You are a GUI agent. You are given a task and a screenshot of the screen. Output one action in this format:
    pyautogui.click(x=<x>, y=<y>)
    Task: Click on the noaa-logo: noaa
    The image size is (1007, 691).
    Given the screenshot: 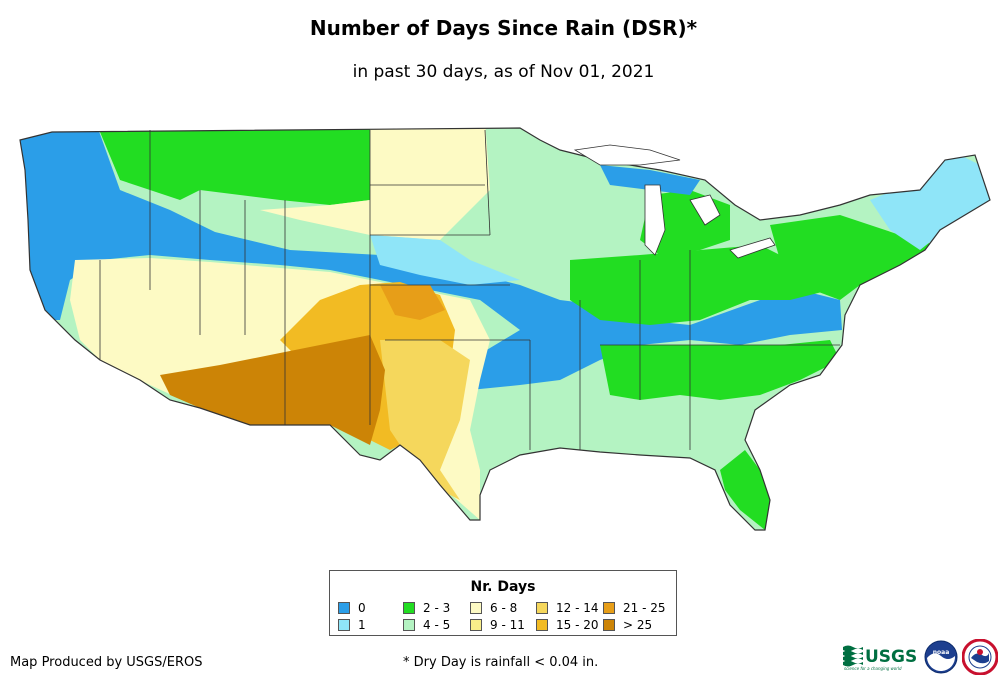 What is the action you would take?
    pyautogui.click(x=941, y=657)
    